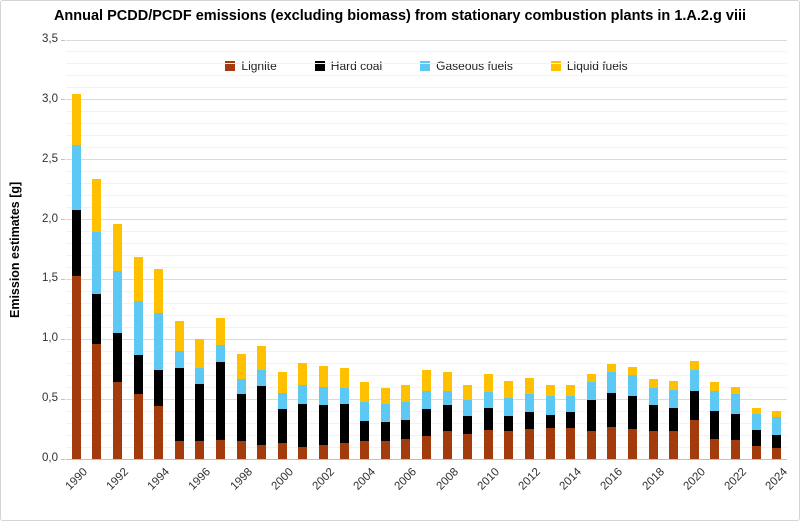  Describe the element at coordinates (447, 381) in the screenshot. I see `bar-segment-2008-liquid-fuels` at that location.